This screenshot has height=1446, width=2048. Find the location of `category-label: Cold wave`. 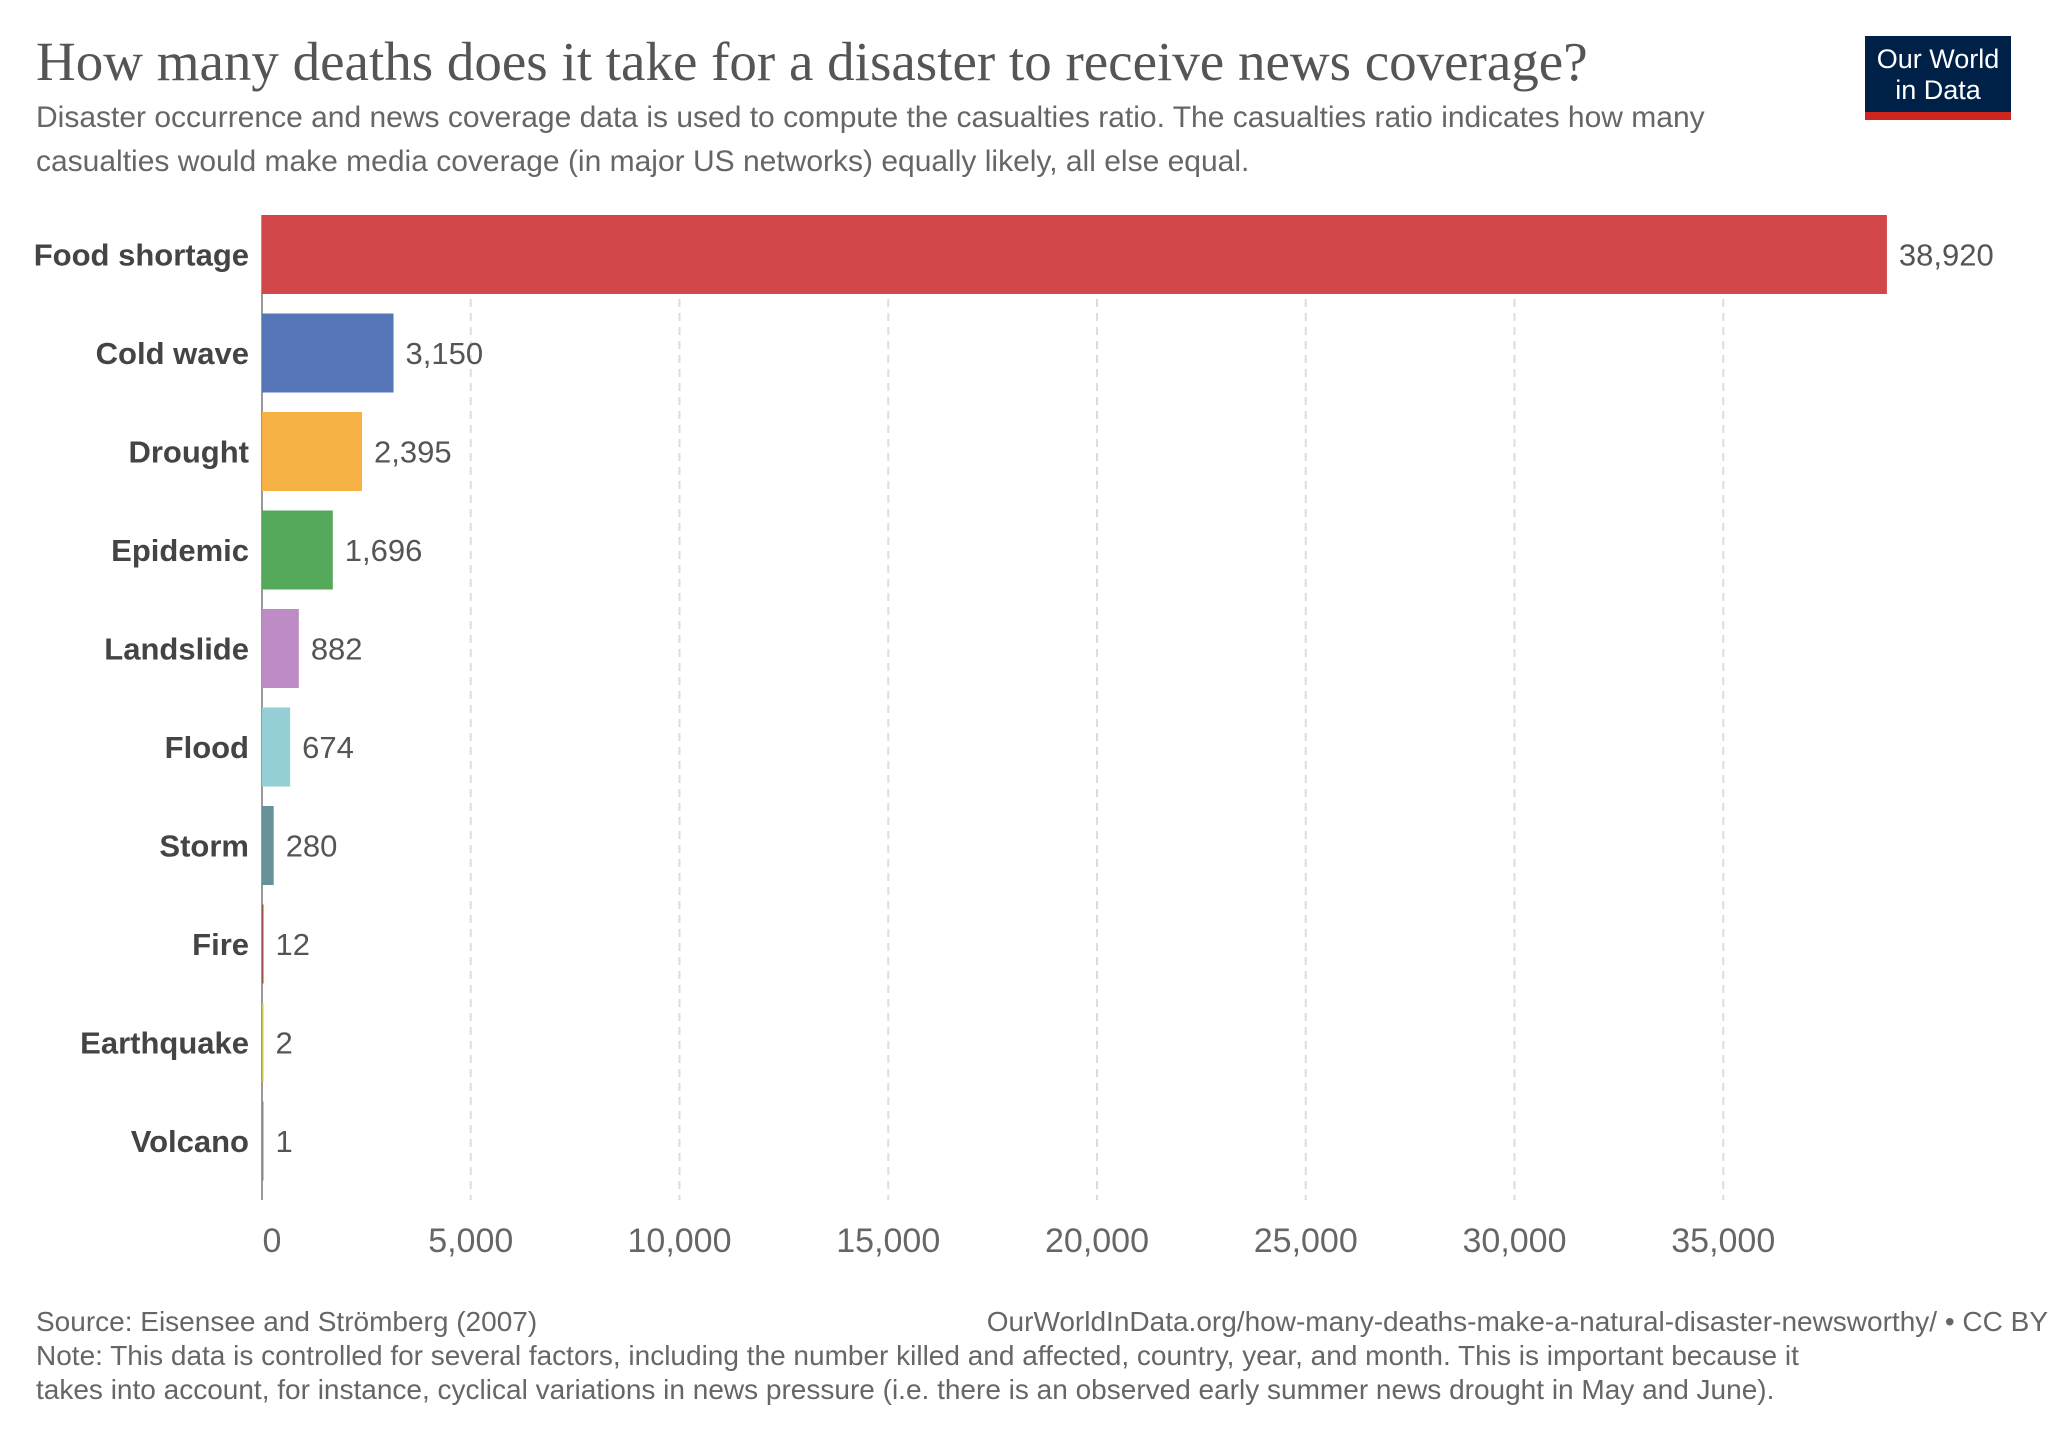

category-label: Cold wave is located at coordinates (172, 353).